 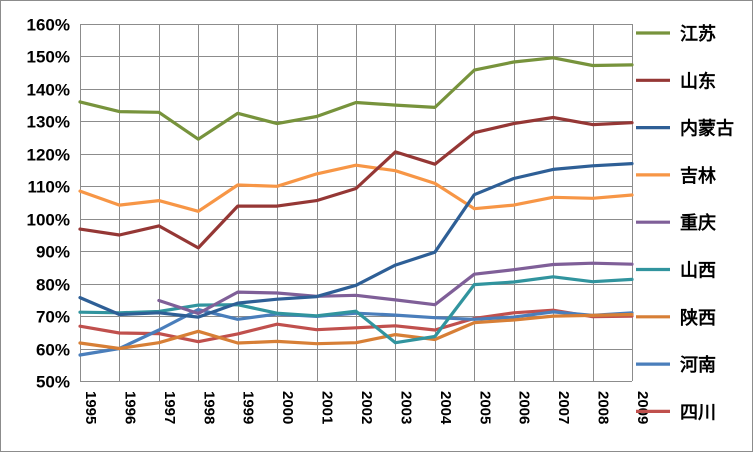 What do you see at coordinates (48, 122) in the screenshot?
I see `y-tick-label: 130%` at bounding box center [48, 122].